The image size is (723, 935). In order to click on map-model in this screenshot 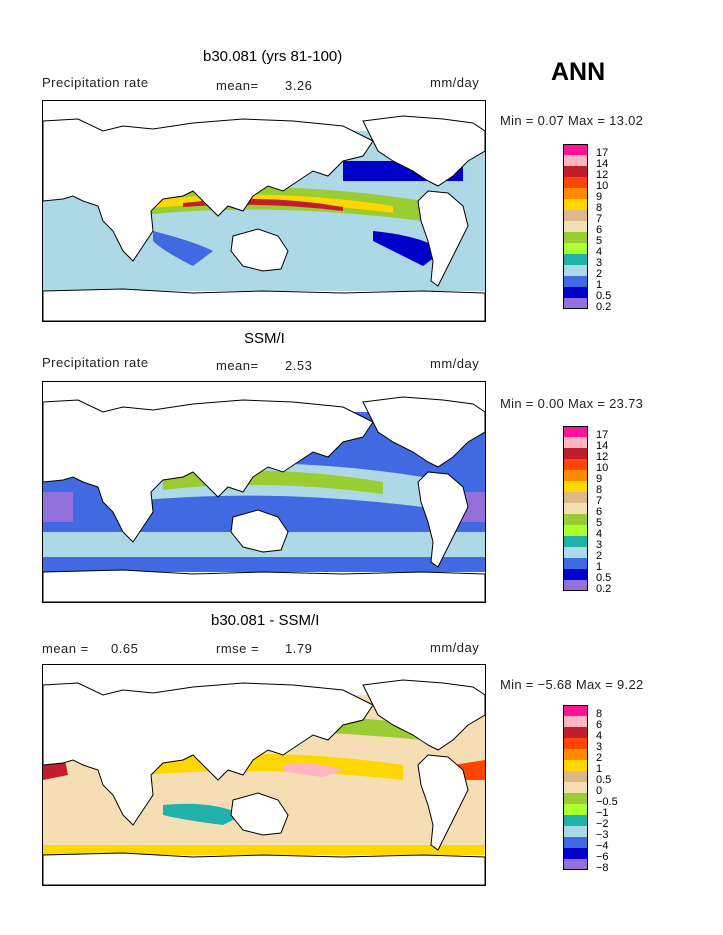, I will do `click(264, 211)`.